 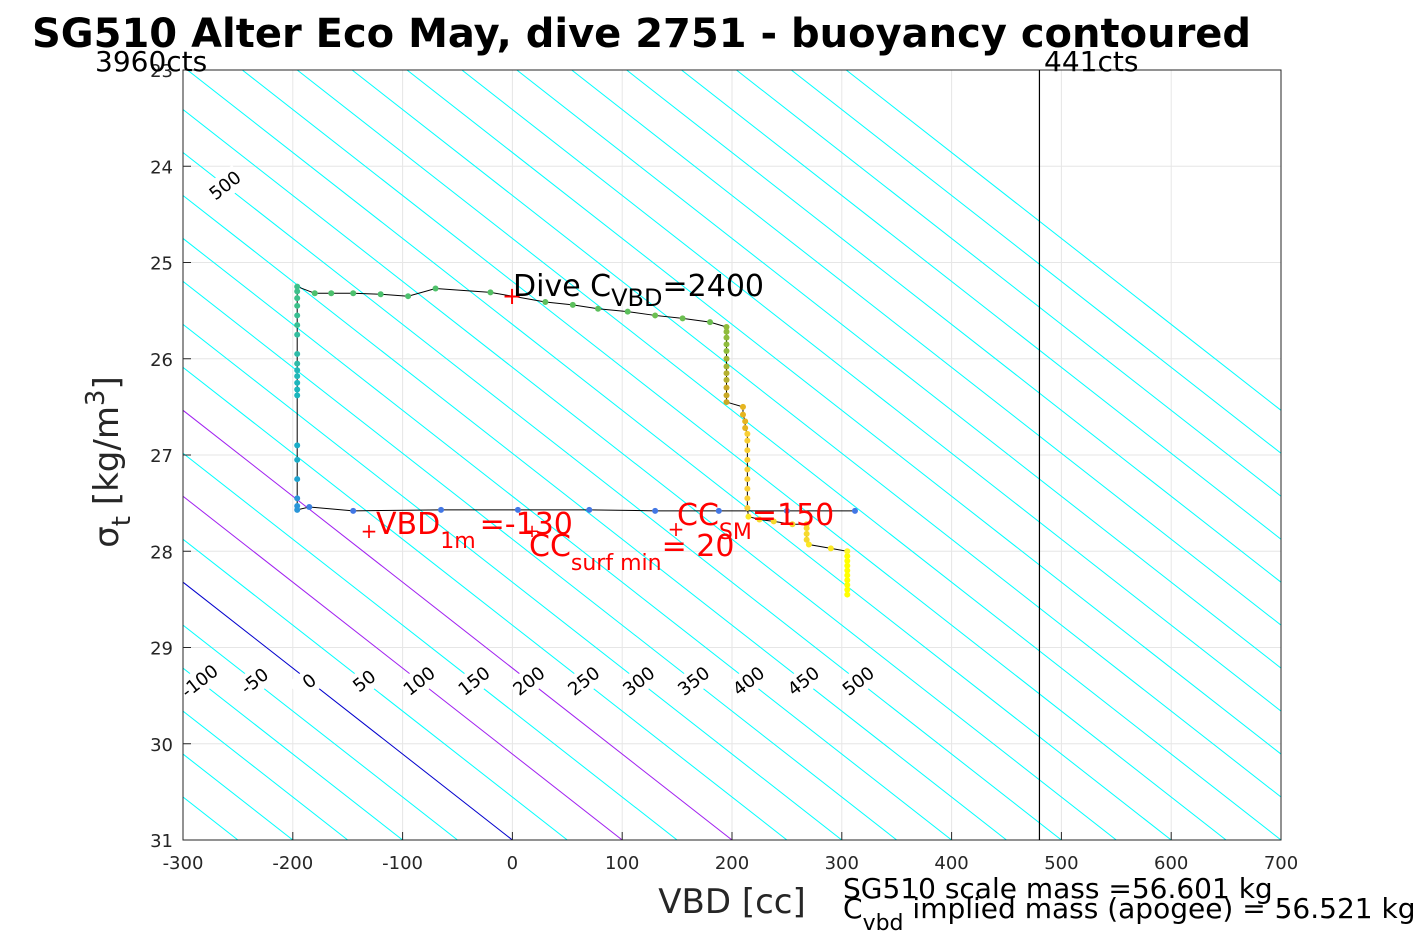 I want to click on y-axis-label-units: [kg/m, so click(x=107, y=461).